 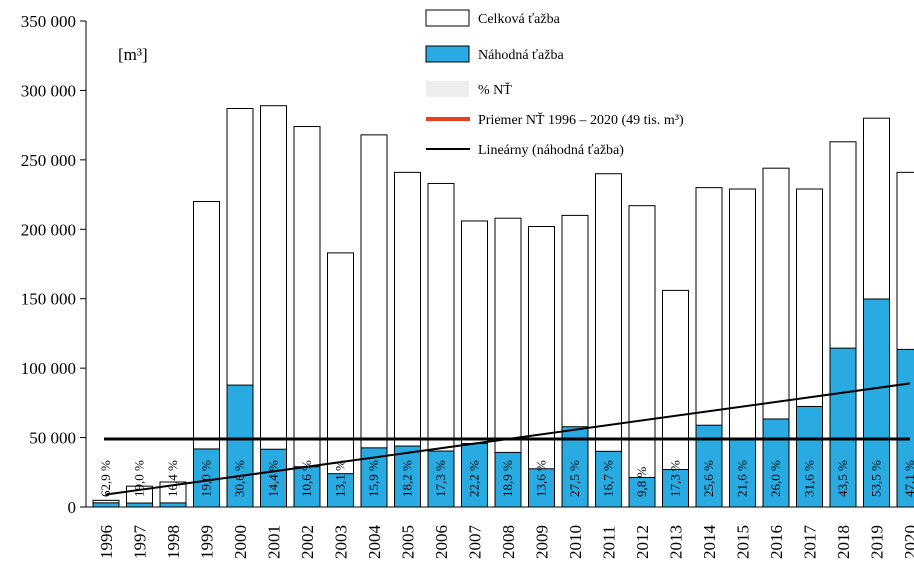 I want to click on percent-label: 14,4 %, so click(x=273, y=478).